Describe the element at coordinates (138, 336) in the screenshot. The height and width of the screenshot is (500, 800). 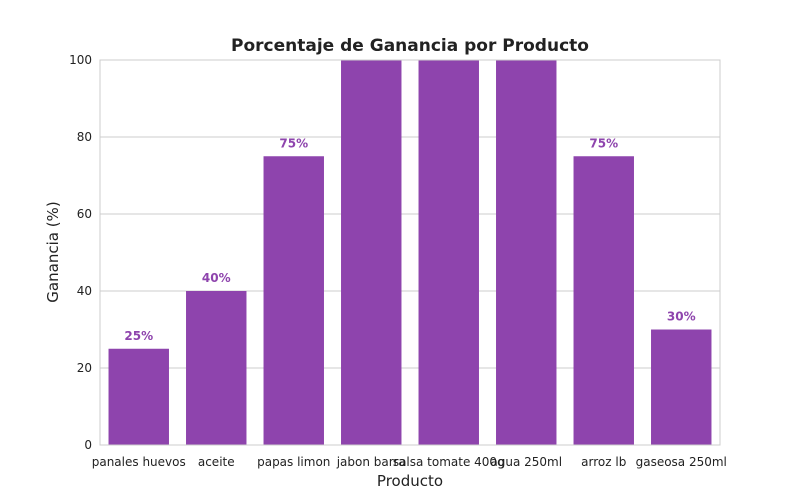
I see `data-label: 25%` at that location.